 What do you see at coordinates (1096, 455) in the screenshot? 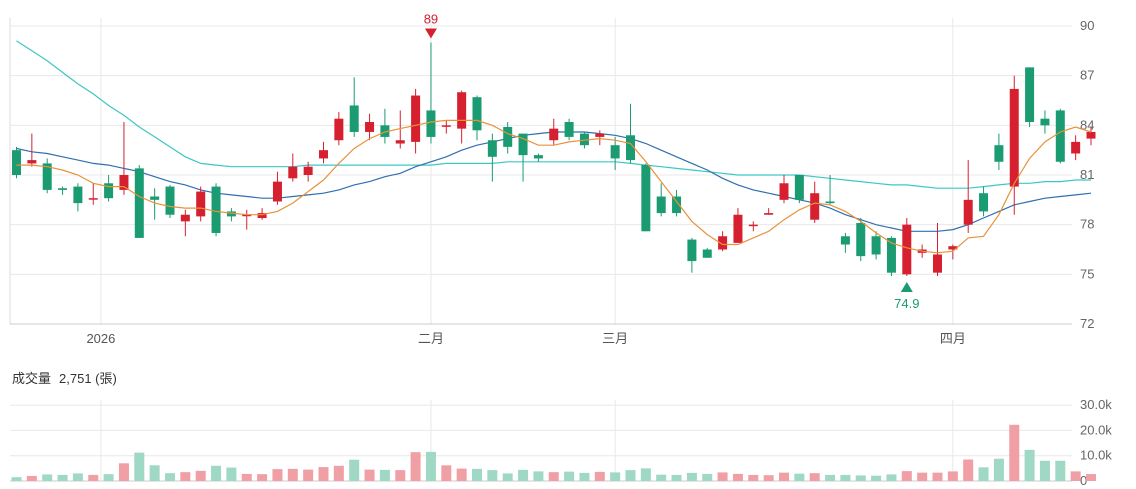
I see `volume-tick-label: 10.0k` at bounding box center [1096, 455].